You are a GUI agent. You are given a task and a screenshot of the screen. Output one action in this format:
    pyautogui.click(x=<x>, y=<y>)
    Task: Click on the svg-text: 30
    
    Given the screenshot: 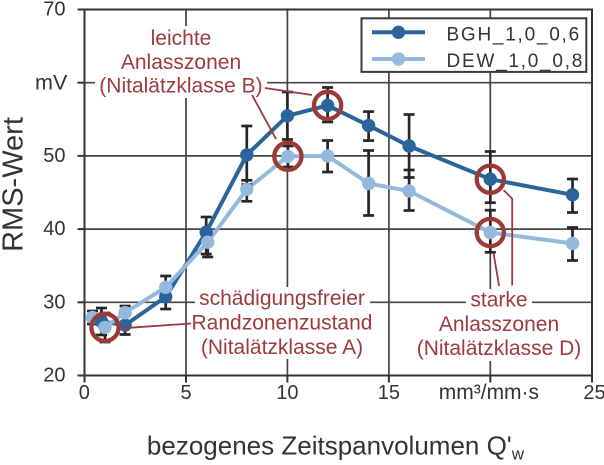 What is the action you would take?
    pyautogui.click(x=54, y=302)
    